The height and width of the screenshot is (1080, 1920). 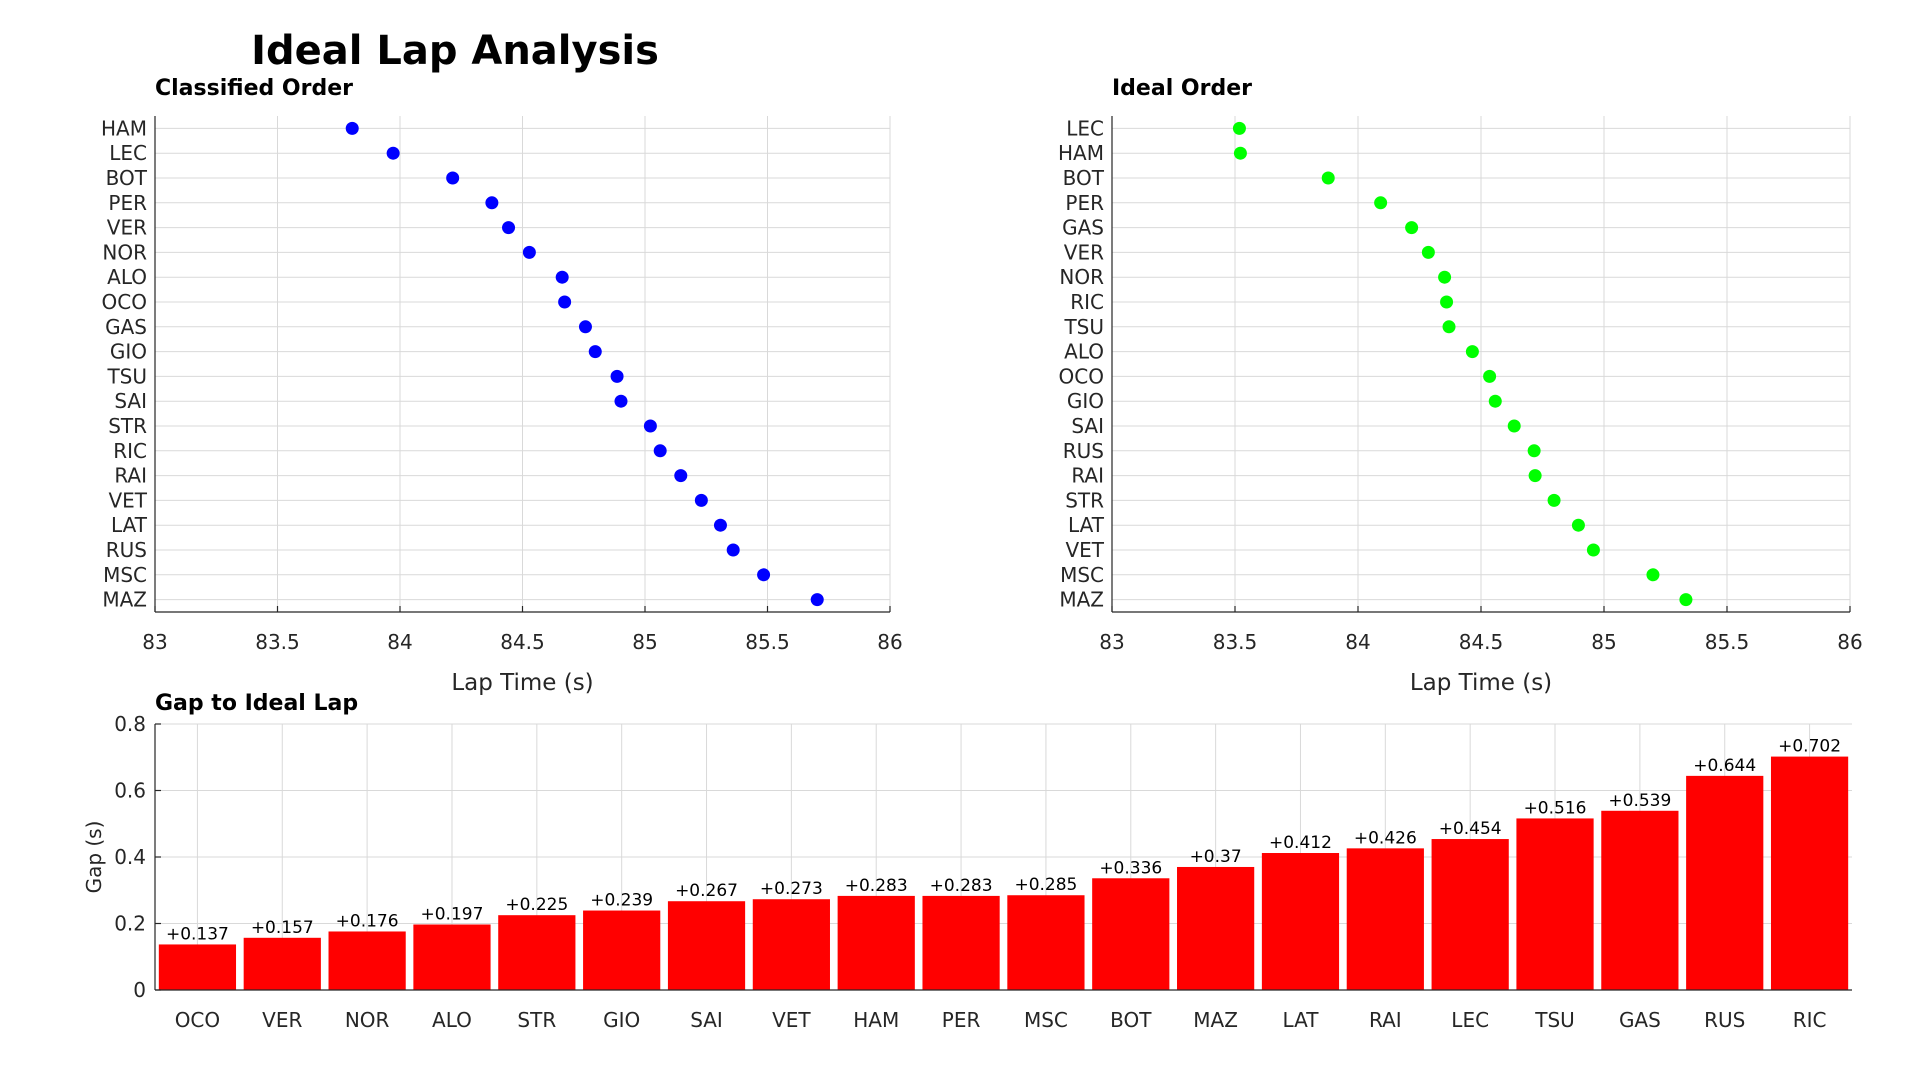 I want to click on gap-value-label: +0.176, so click(x=367, y=921).